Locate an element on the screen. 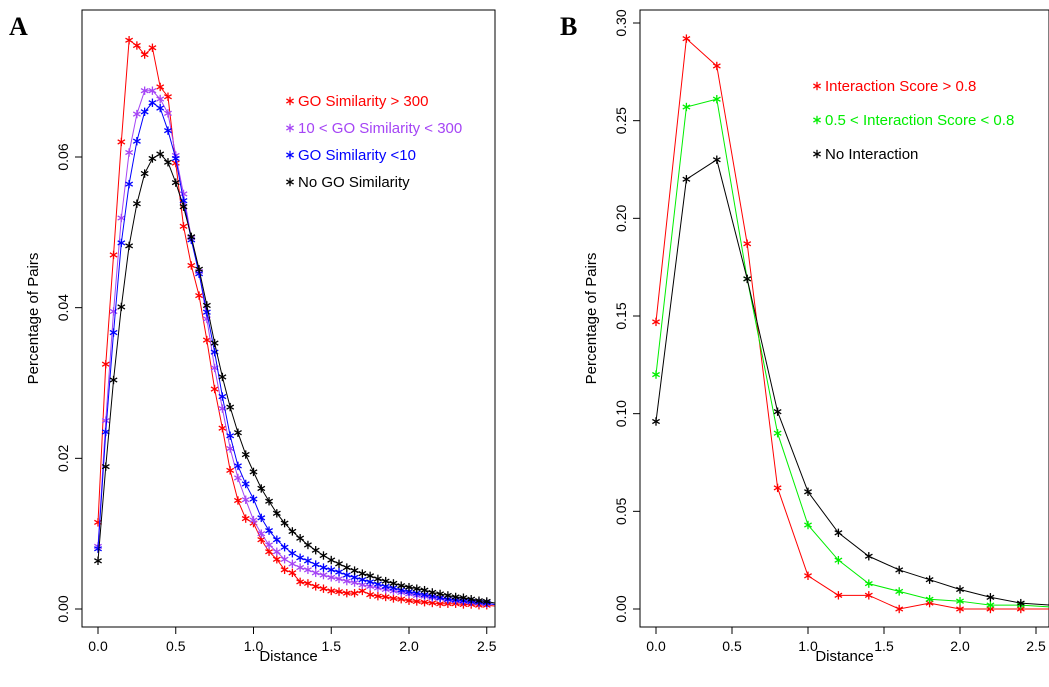 The image size is (1049, 687). legend-label: No GO Similarity is located at coordinates (354, 182).